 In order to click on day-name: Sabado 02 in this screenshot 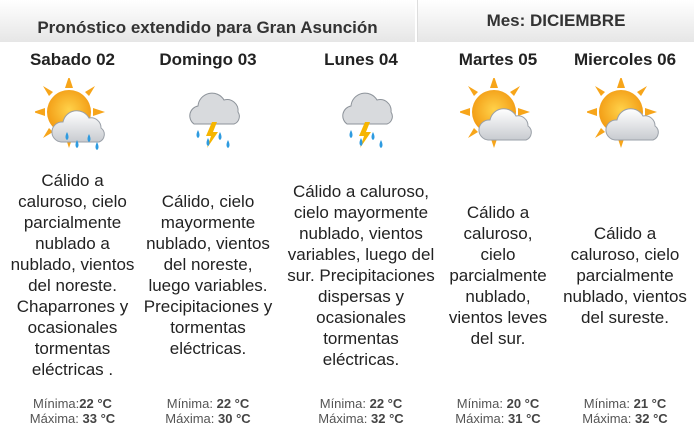, I will do `click(72, 59)`.